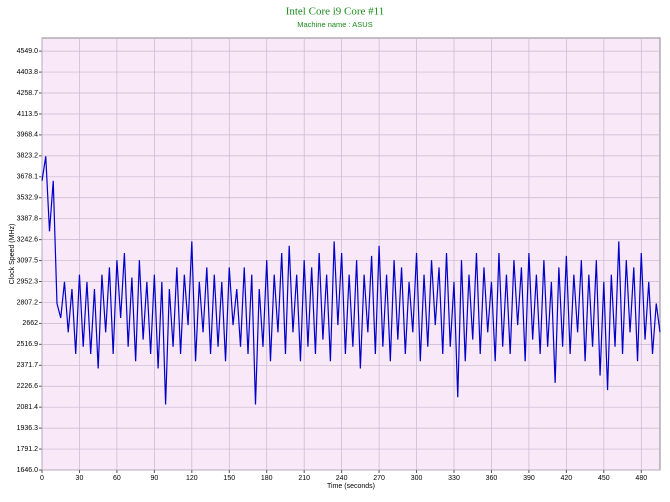 This screenshot has width=670, height=502. Describe the element at coordinates (351, 486) in the screenshot. I see `x-axis-label: Time (seconds)` at that location.